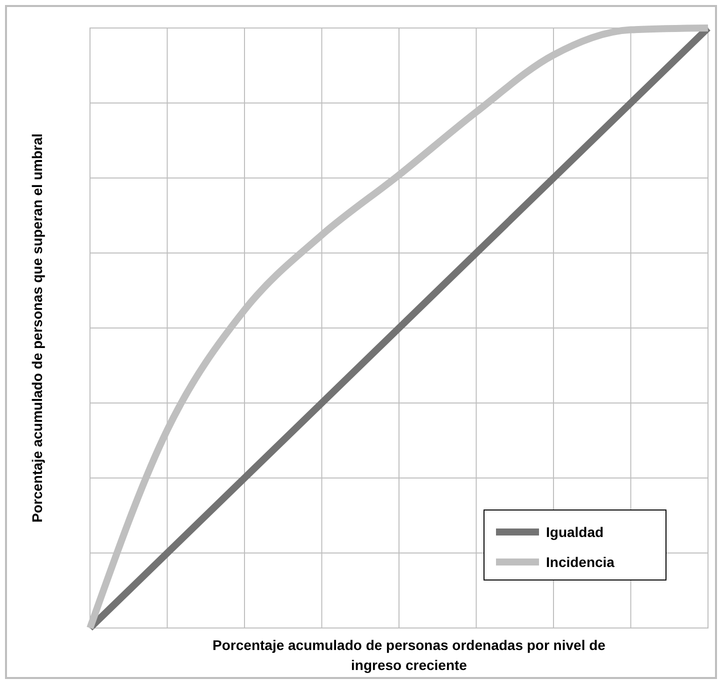  Describe the element at coordinates (409, 655) in the screenshot. I see `x-axis-title: Porcentaje acumulado de personas ordenadas por nivel de ingreso creciente` at that location.